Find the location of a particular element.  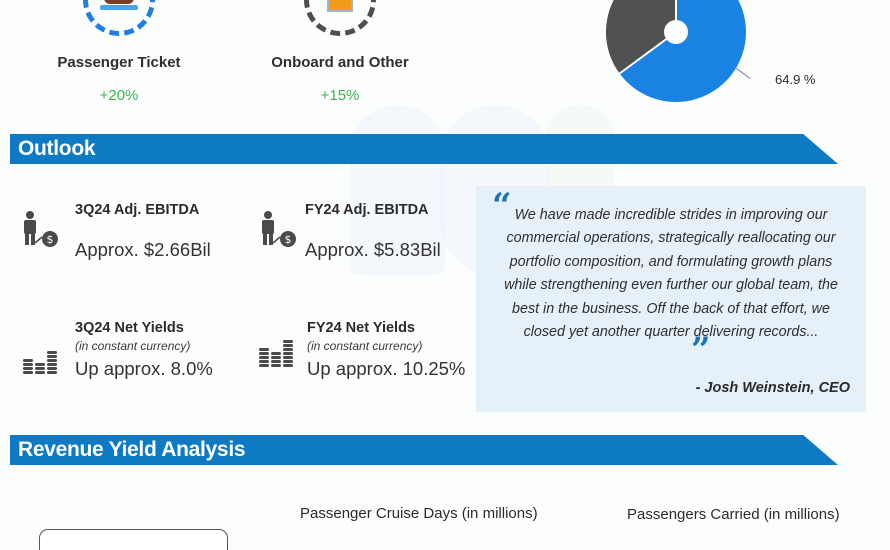

onboard-other-change: +15% is located at coordinates (340, 95).